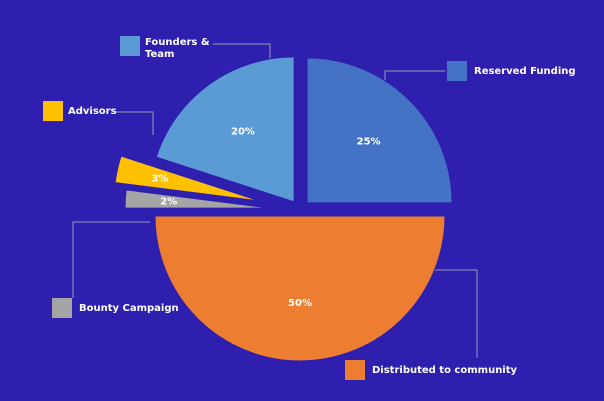 This screenshot has height=401, width=604. I want to click on legend-label: Reserved Funding, so click(525, 71).